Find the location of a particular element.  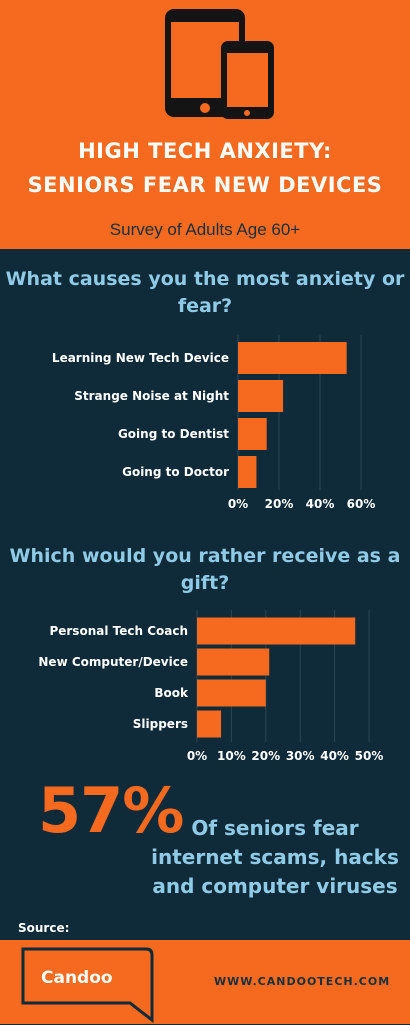

title-line-1: HIGH TECH ANXIETY: is located at coordinates (205, 151).